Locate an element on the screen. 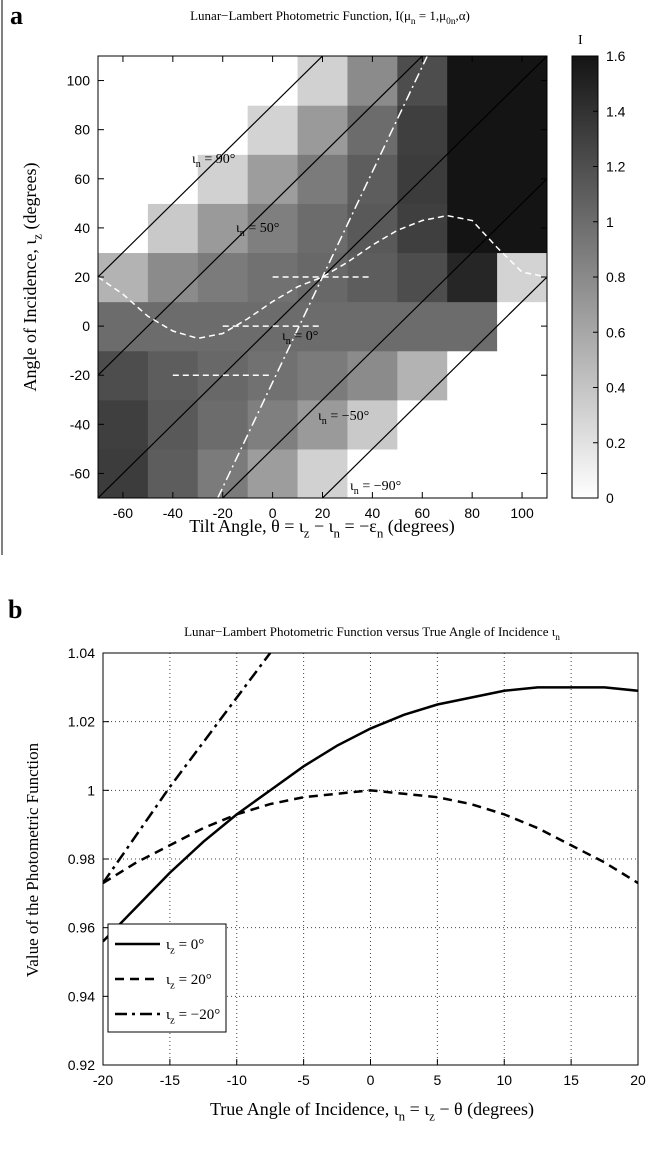 The height and width of the screenshot is (1166, 665). x-tick-label: -60 is located at coordinates (123, 513).